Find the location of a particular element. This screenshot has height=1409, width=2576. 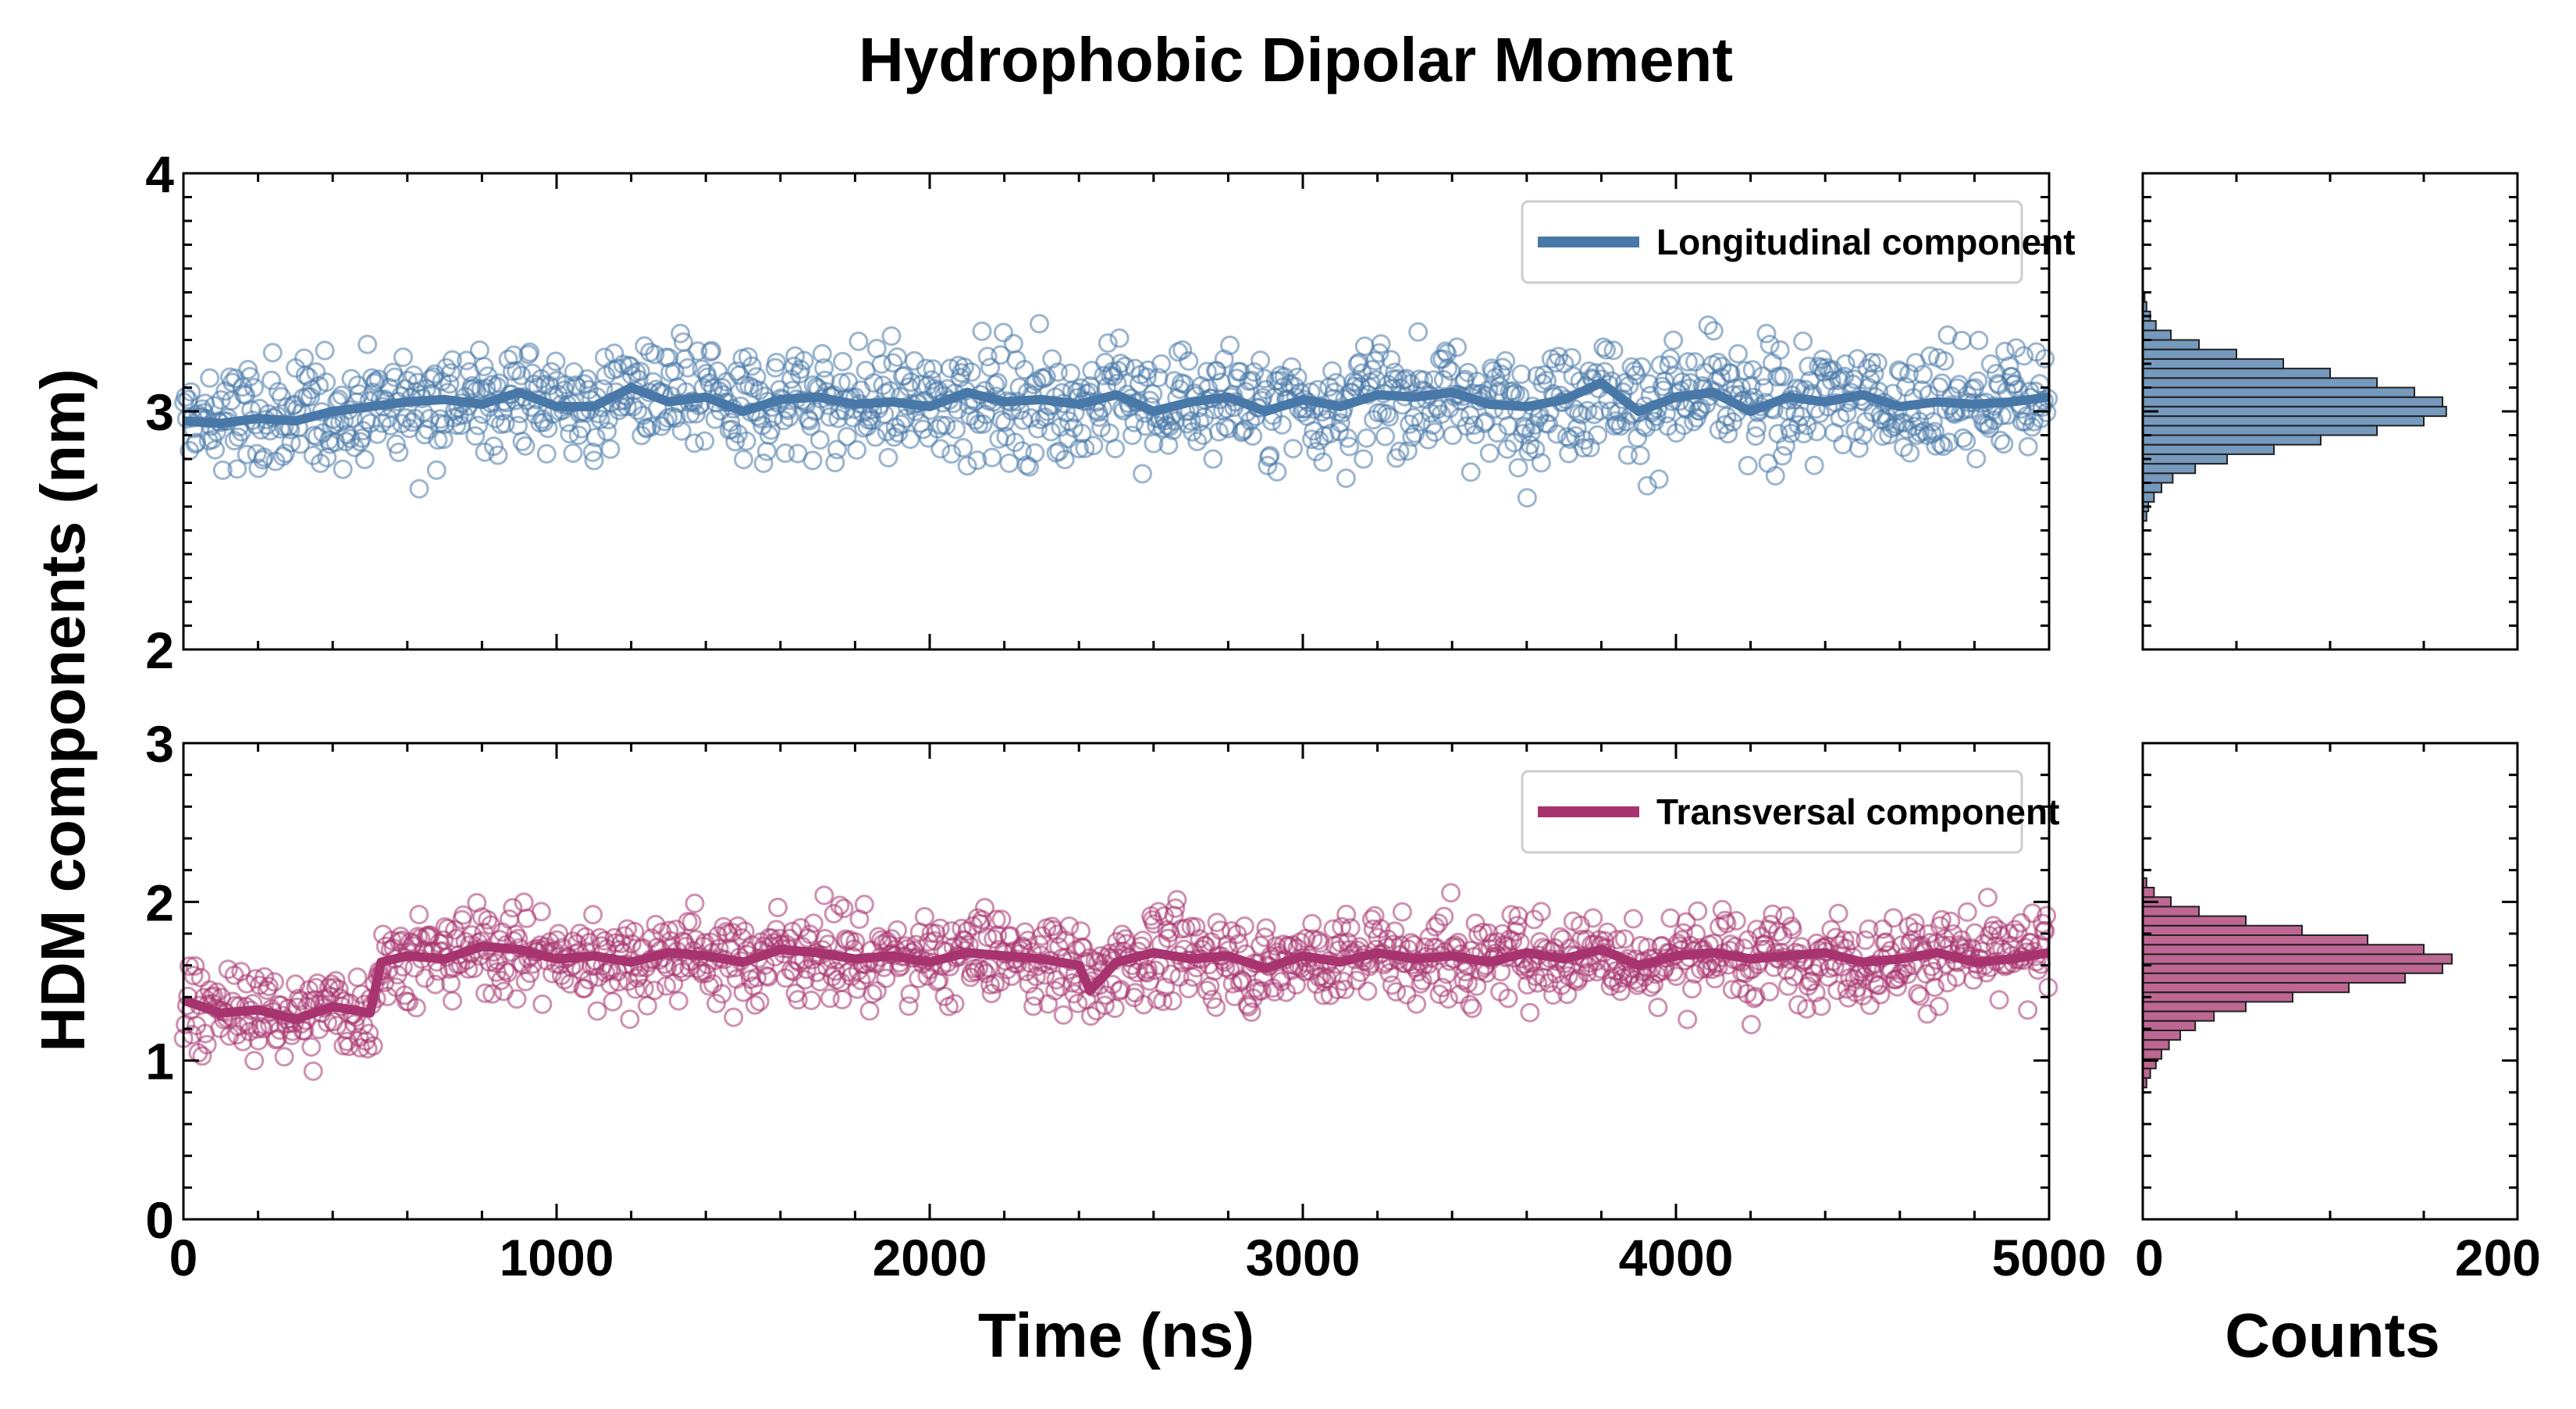

histogram-x-tick-label: 0 is located at coordinates (2149, 1257).